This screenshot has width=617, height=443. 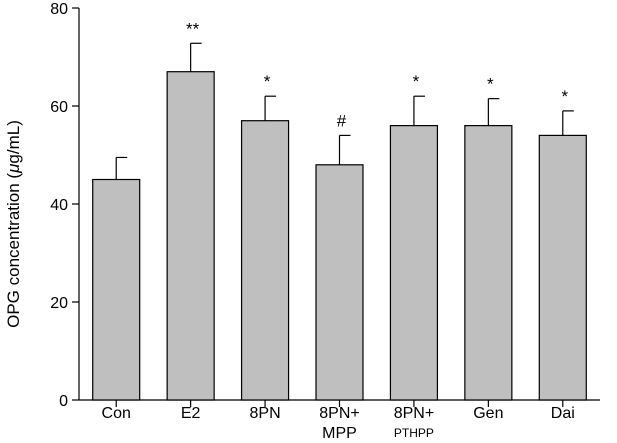 What do you see at coordinates (13, 224) in the screenshot?
I see `y-axis-label: OPG concentration (μg/mL)` at bounding box center [13, 224].